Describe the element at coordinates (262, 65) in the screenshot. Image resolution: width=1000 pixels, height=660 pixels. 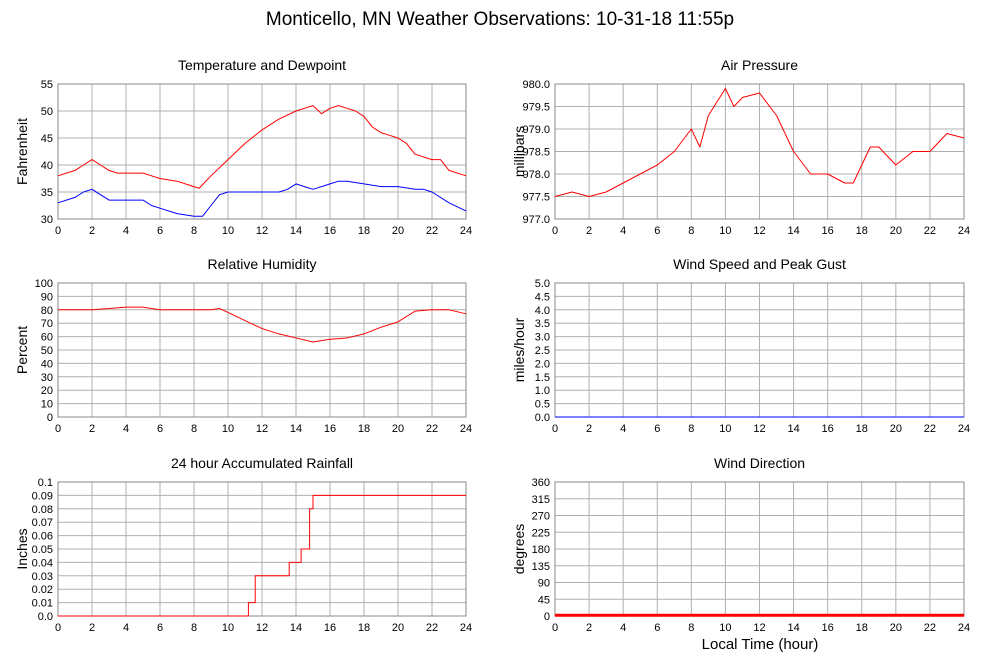
I see `chart-title: Temperature and Dewpoint` at that location.